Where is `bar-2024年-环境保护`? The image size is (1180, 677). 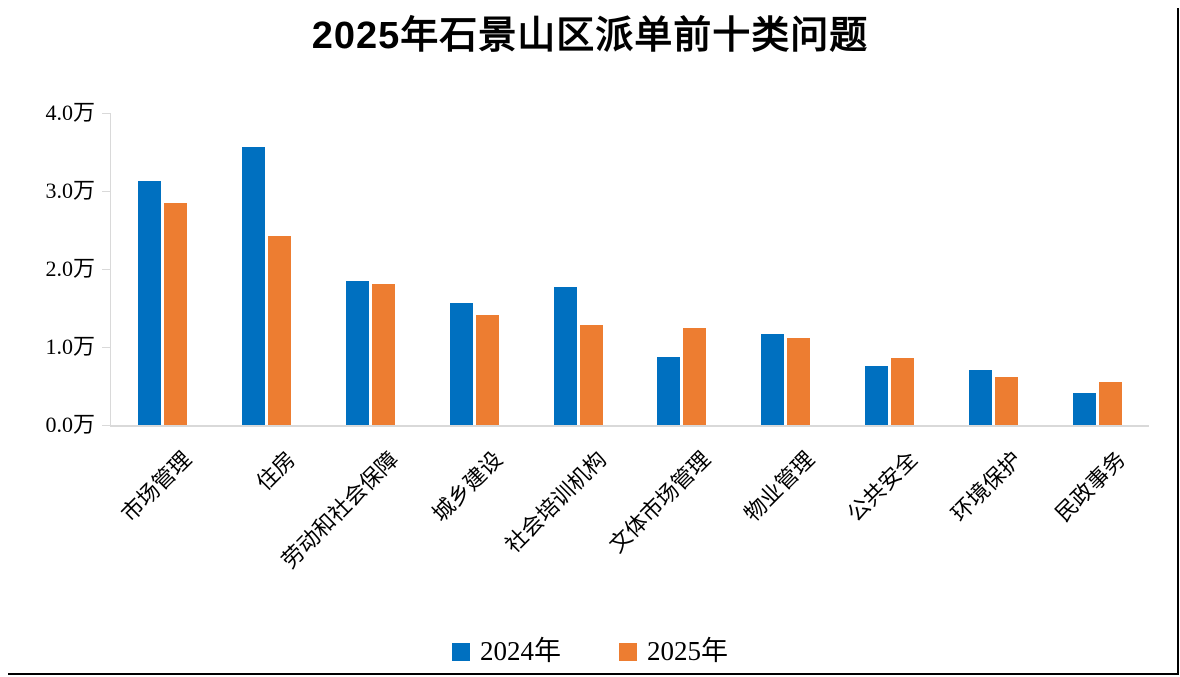
bar-2024年-环境保护 is located at coordinates (980, 397).